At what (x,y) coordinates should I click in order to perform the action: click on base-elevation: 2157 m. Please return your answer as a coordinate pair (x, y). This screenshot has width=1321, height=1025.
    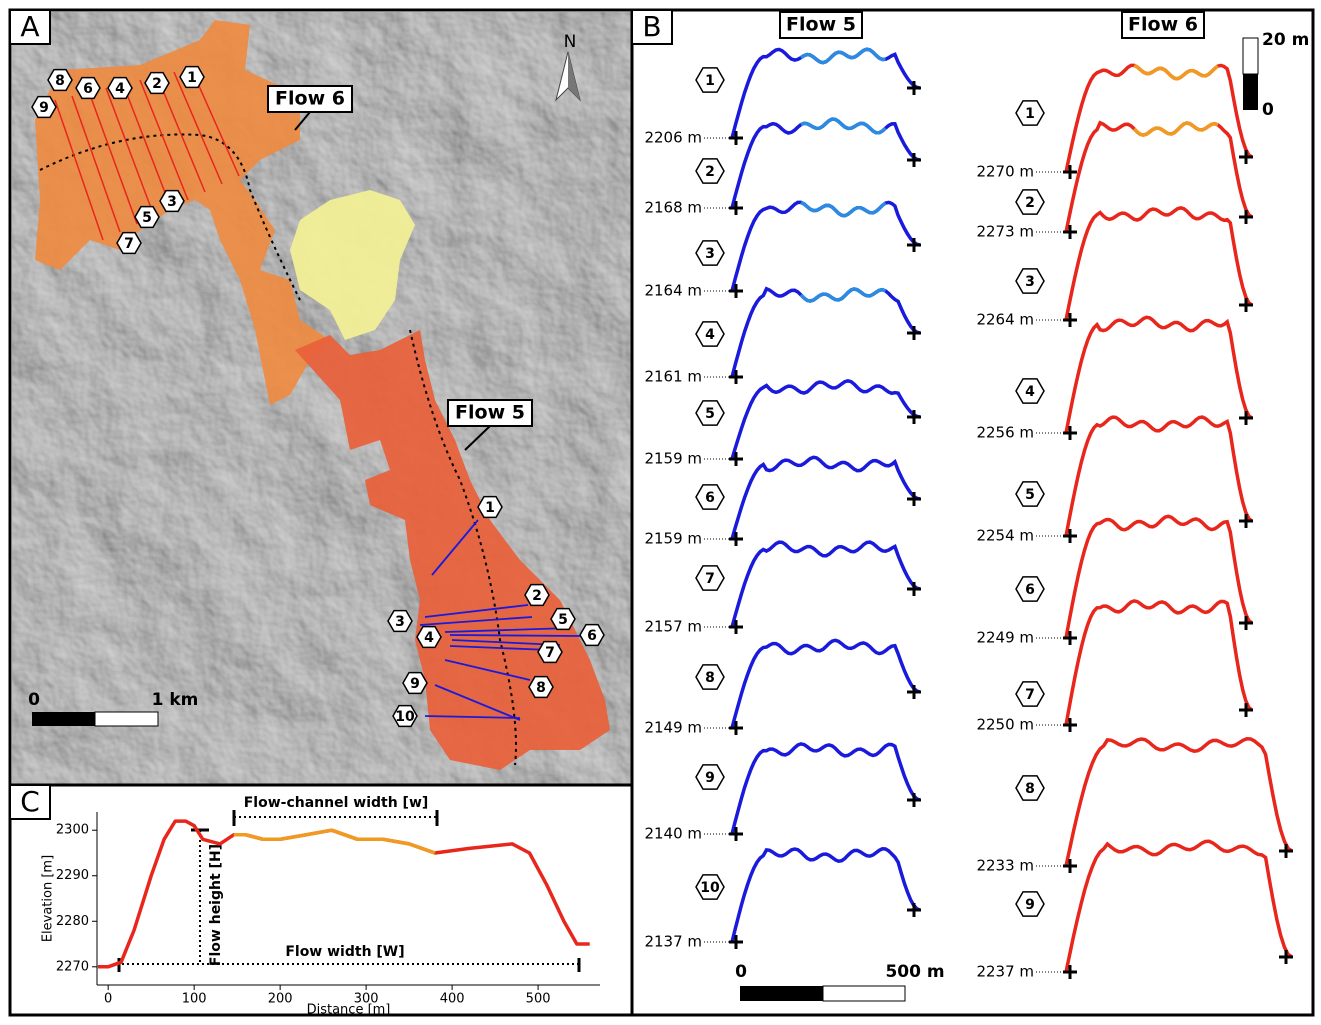
    Looking at the image, I should click on (673, 627).